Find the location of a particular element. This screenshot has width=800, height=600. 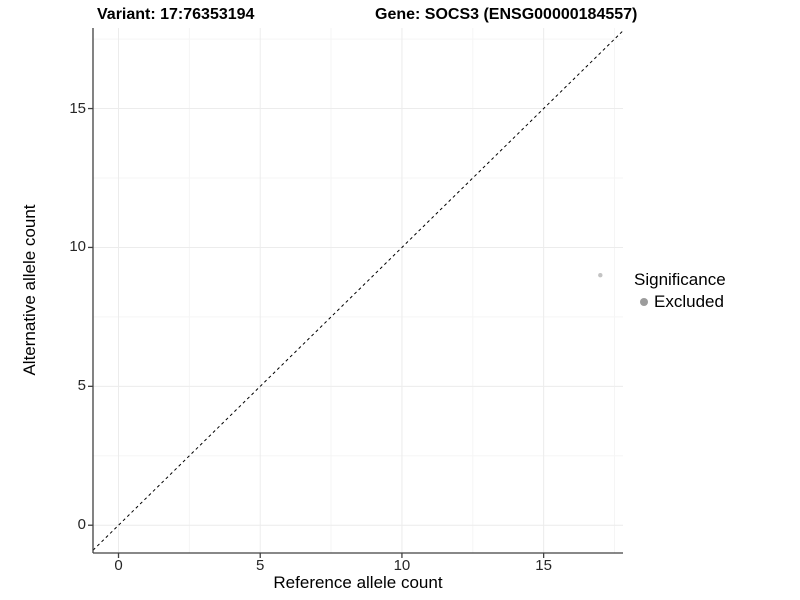

legend-item-excluded: Excluded is located at coordinates (680, 301).